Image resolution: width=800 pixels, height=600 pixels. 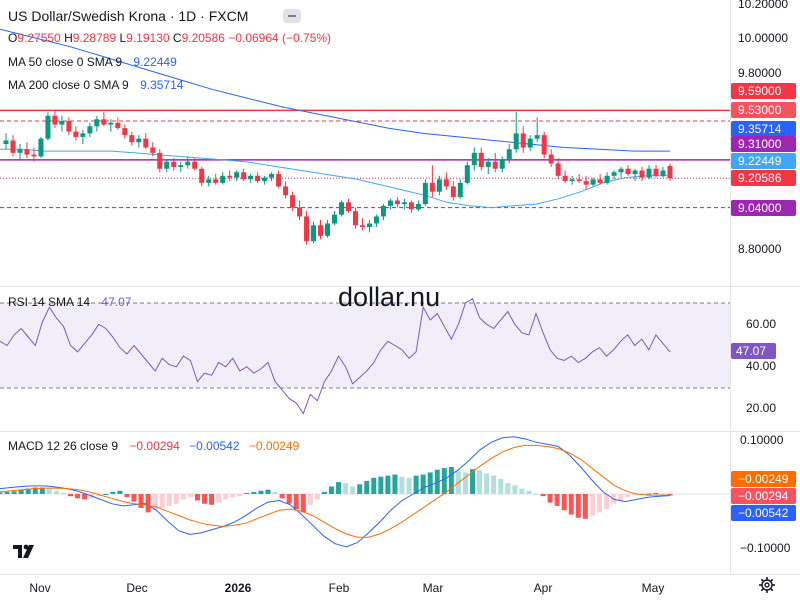 I want to click on rsi-tick-label: 20.00, so click(x=761, y=408).